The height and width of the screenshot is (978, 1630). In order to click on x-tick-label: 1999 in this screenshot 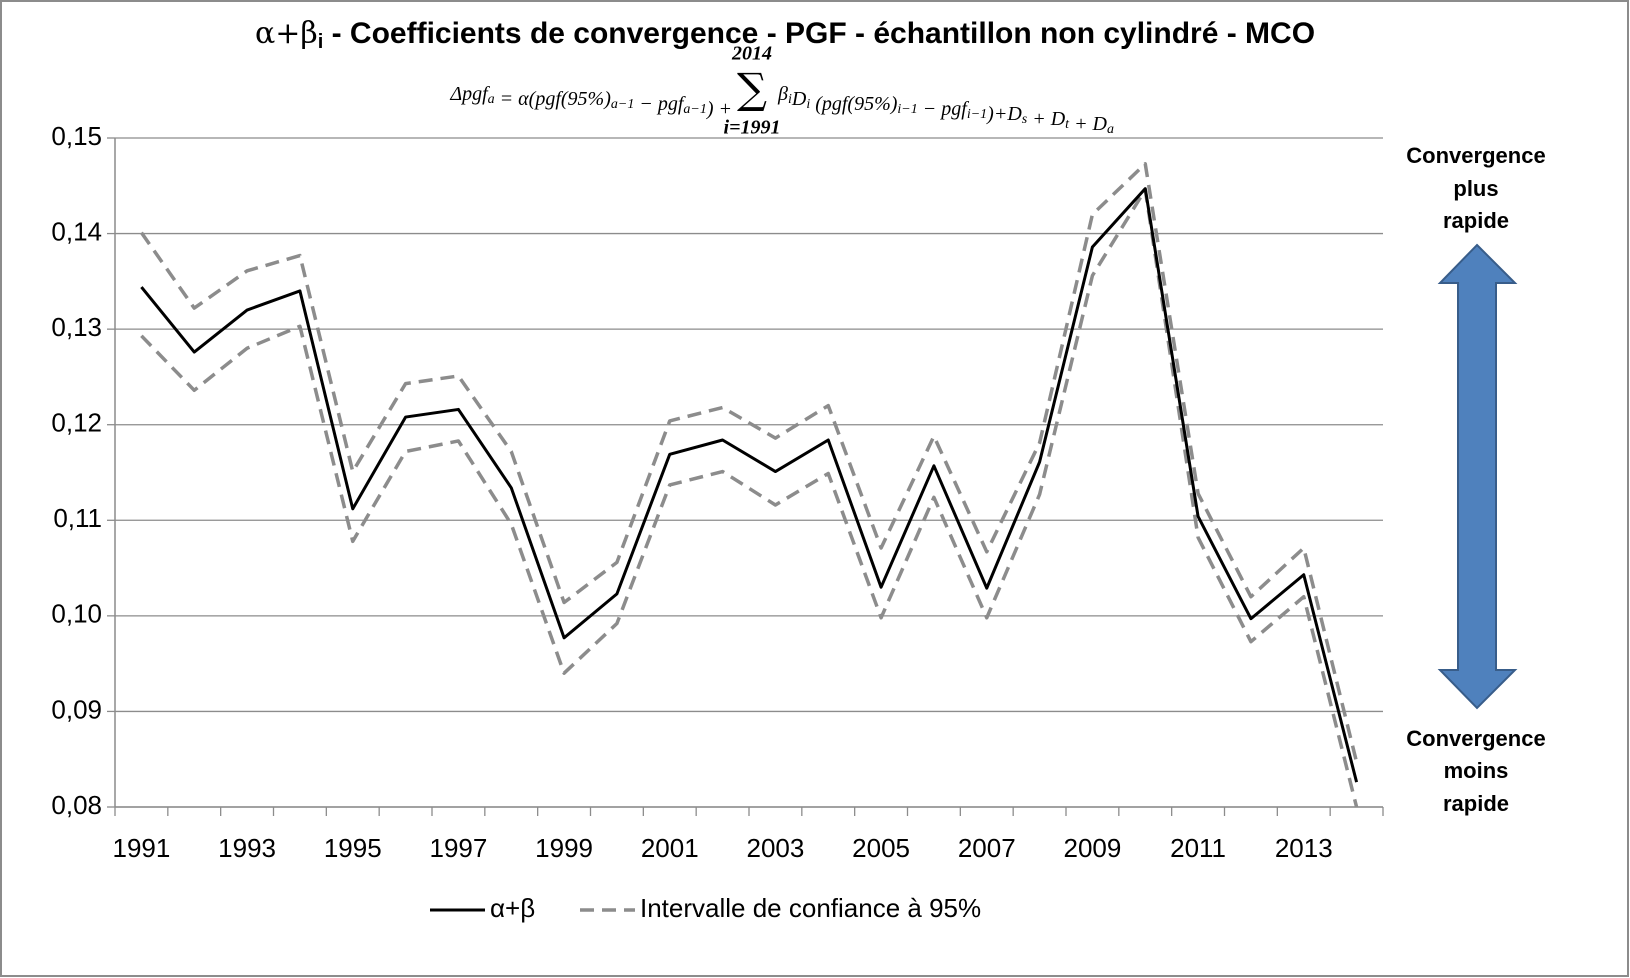, I will do `click(564, 848)`.